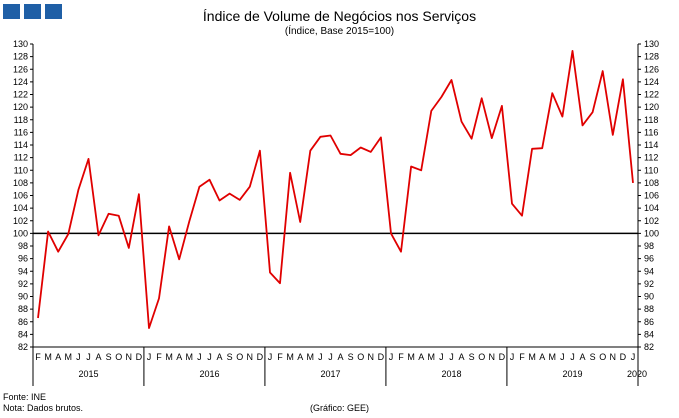 The height and width of the screenshot is (418, 679). What do you see at coordinates (651, 221) in the screenshot?
I see `y-tick-label-right: 102` at bounding box center [651, 221].